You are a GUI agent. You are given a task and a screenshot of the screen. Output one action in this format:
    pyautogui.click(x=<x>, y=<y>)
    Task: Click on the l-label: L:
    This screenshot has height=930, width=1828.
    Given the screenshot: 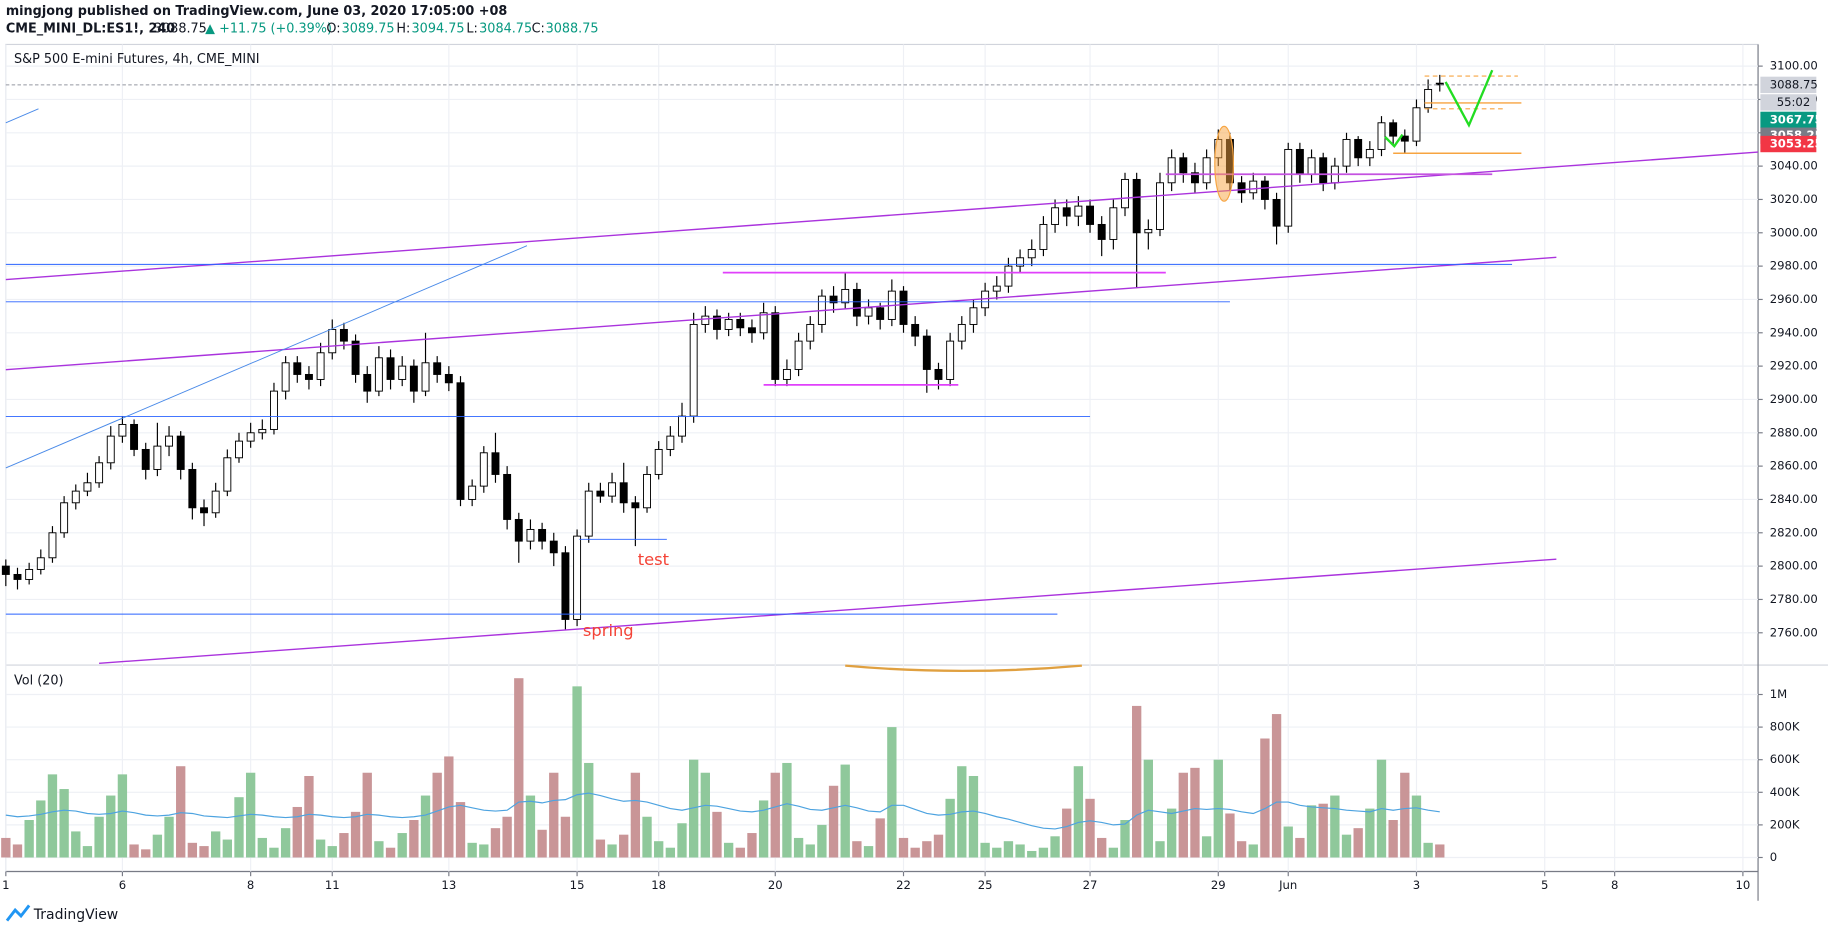 What is the action you would take?
    pyautogui.click(x=471, y=29)
    